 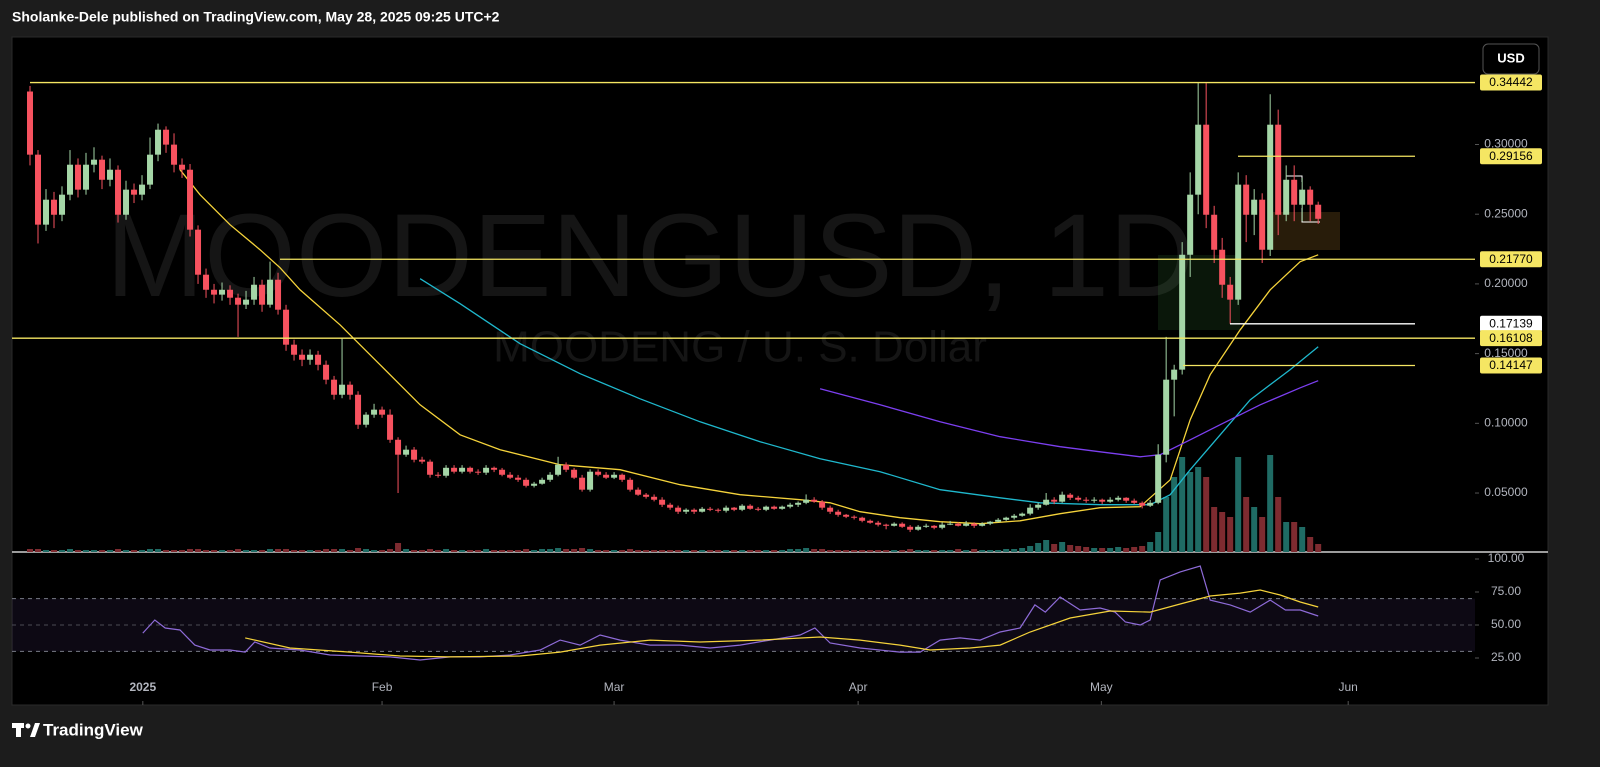 What do you see at coordinates (1511, 156) in the screenshot?
I see `level-label: 0.29156` at bounding box center [1511, 156].